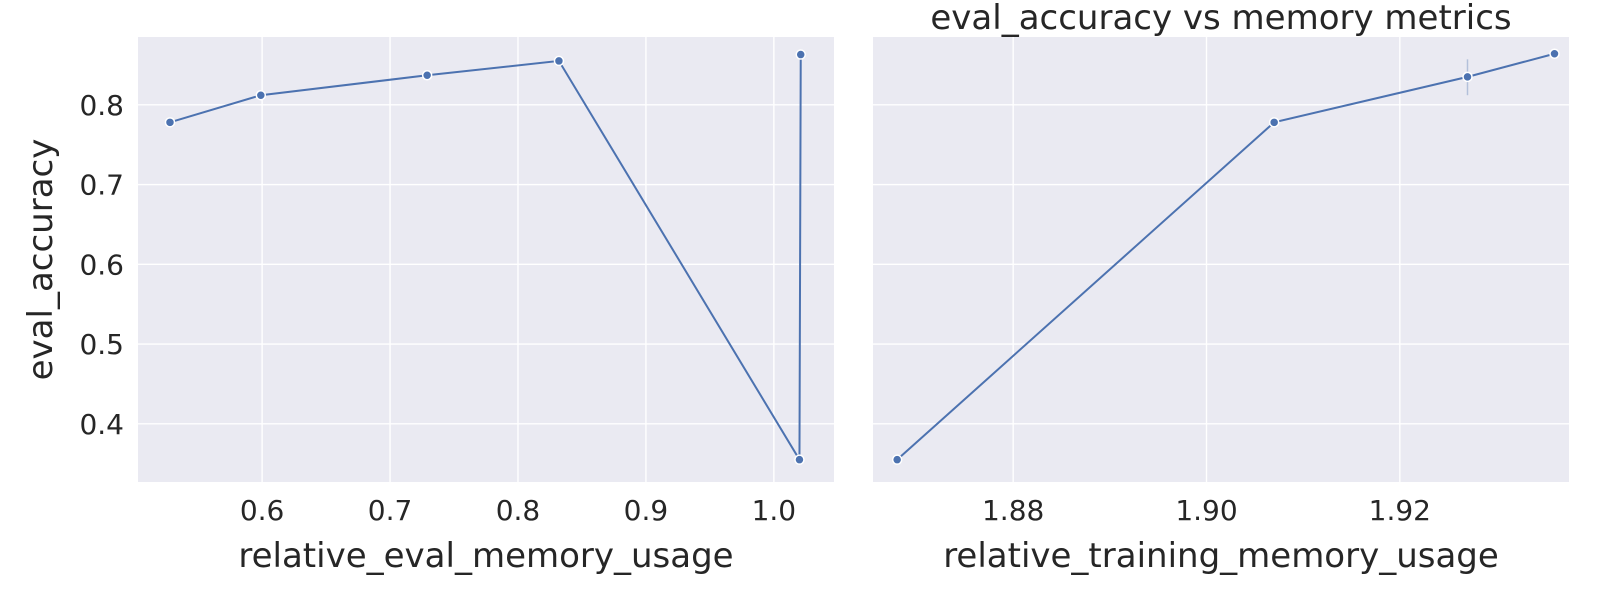 This screenshot has width=1600, height=600. I want to click on y-tick-label: 0.8, so click(101, 105).